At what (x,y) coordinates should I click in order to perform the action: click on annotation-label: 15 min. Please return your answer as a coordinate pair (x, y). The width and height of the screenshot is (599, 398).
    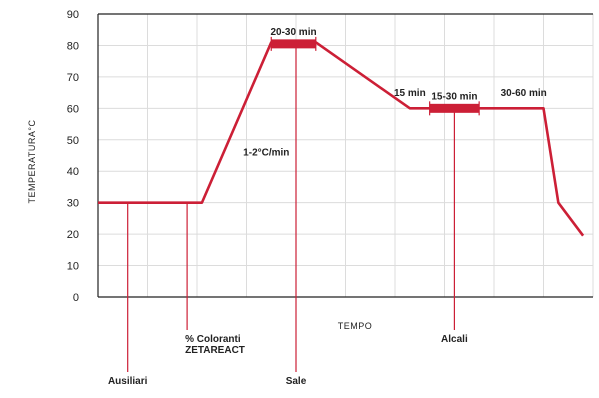
    Looking at the image, I should click on (410, 93).